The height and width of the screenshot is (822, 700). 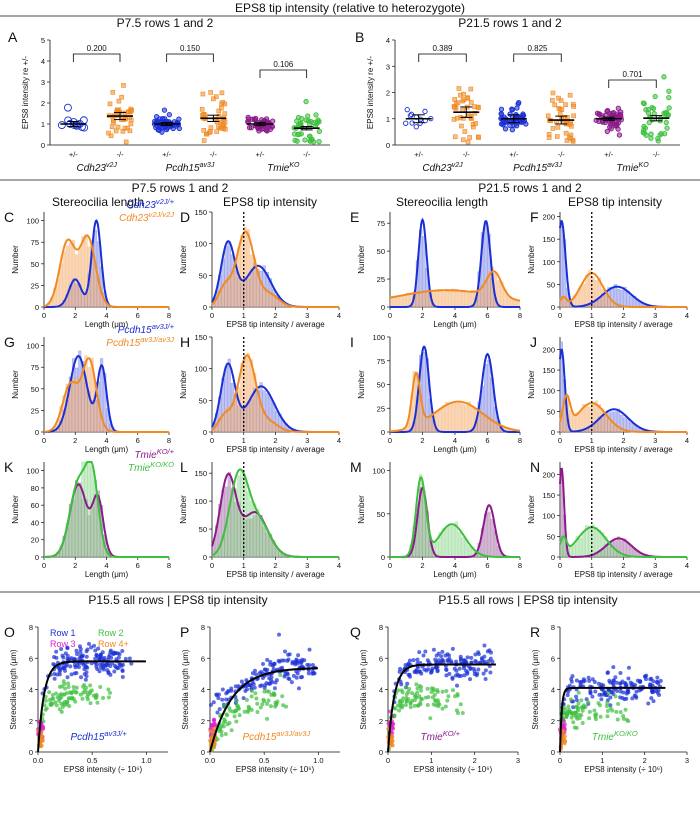 I want to click on y-tick-label: 6, so click(x=31, y=658).